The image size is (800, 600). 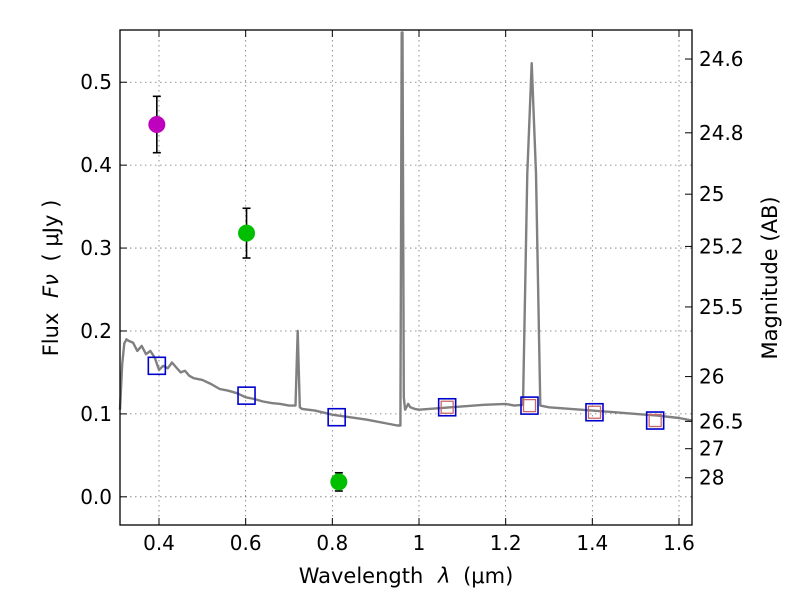 What do you see at coordinates (711, 194) in the screenshot?
I see `y2-tick-label: 25` at bounding box center [711, 194].